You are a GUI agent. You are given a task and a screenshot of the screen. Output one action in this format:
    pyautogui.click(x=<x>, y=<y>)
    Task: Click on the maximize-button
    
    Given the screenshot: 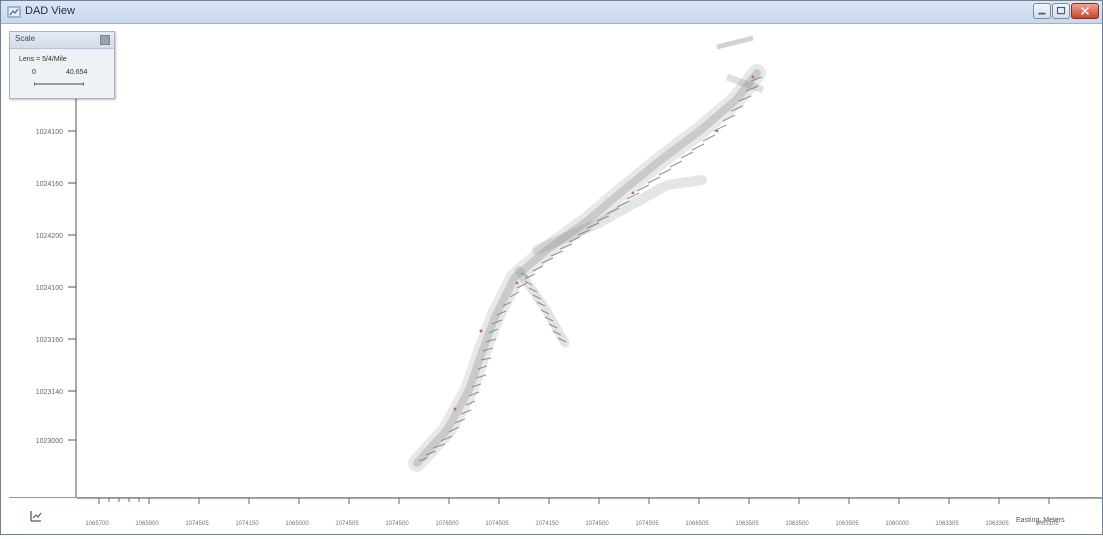 What is the action you would take?
    pyautogui.click(x=1061, y=11)
    